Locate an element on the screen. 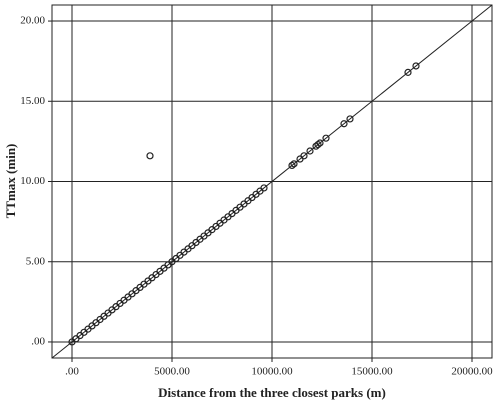  y-tick-label: 10.00 is located at coordinates (32, 181).